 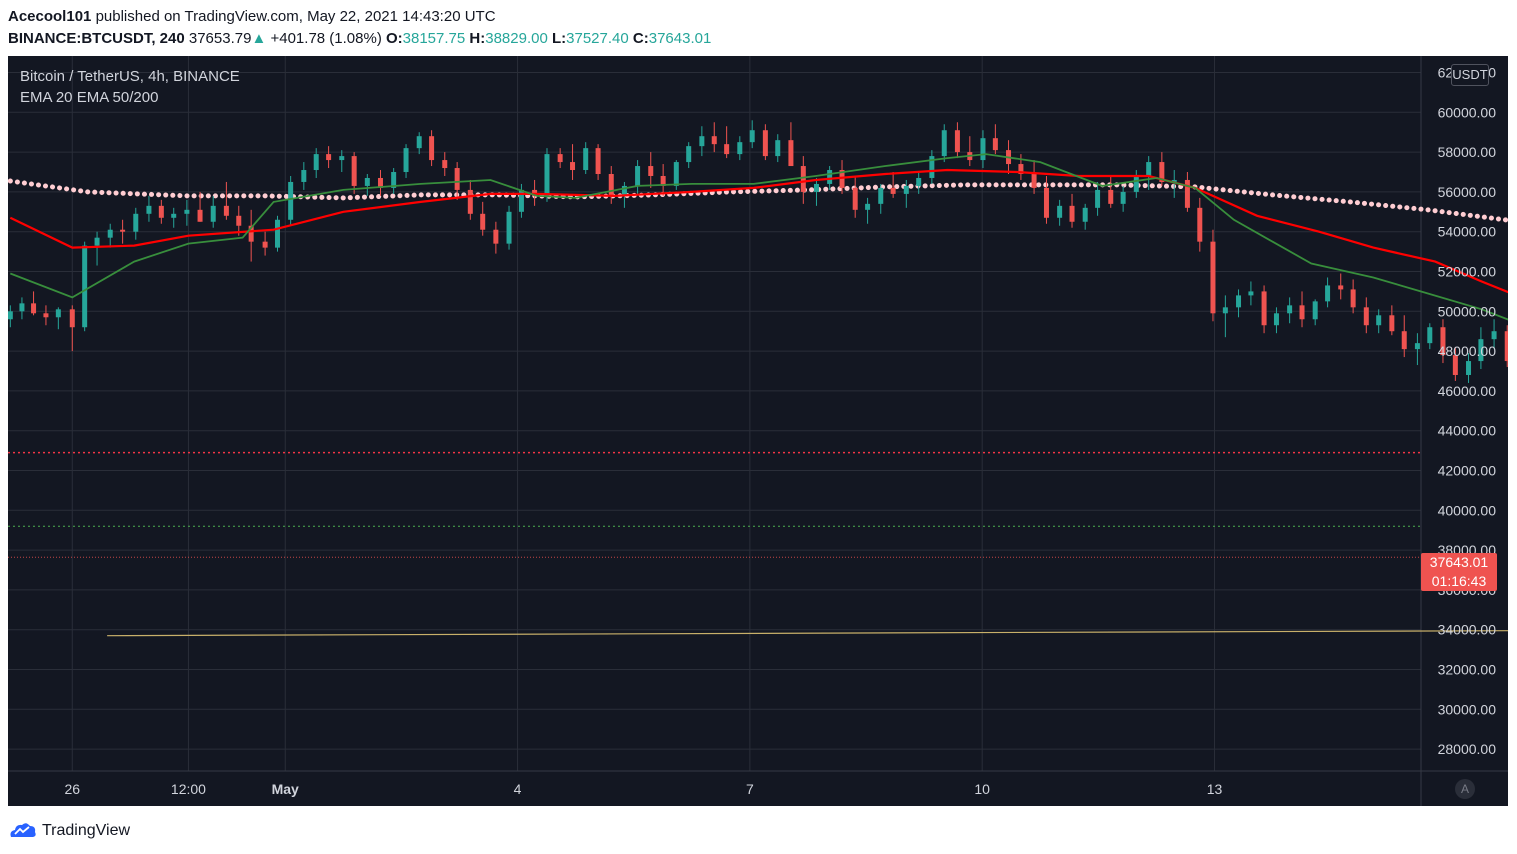 I want to click on price-tick-label: 30000.00, so click(x=1467, y=709).